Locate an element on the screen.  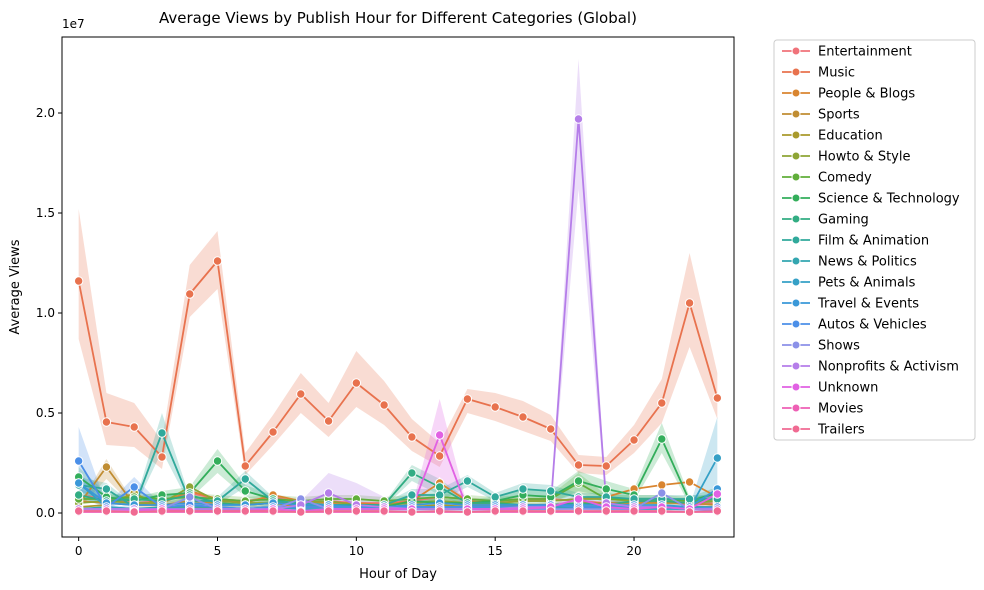
legend-label: Film & Animation is located at coordinates (873, 241).